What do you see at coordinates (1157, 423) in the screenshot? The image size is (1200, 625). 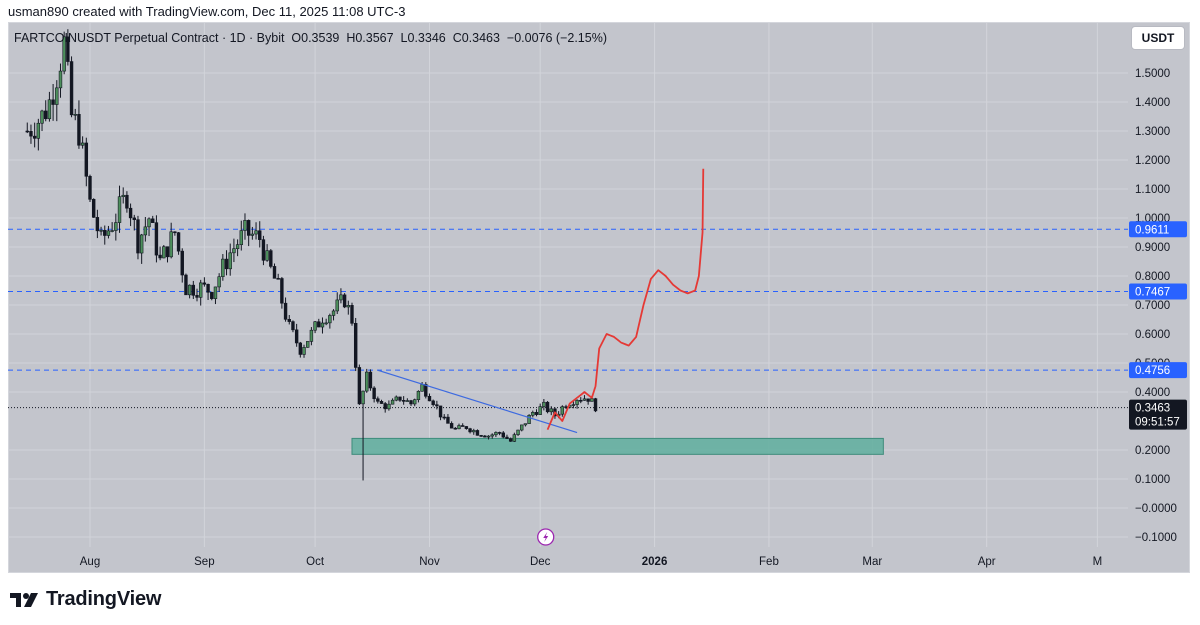 I see `bar-countdown-text: 09:51:57` at bounding box center [1157, 423].